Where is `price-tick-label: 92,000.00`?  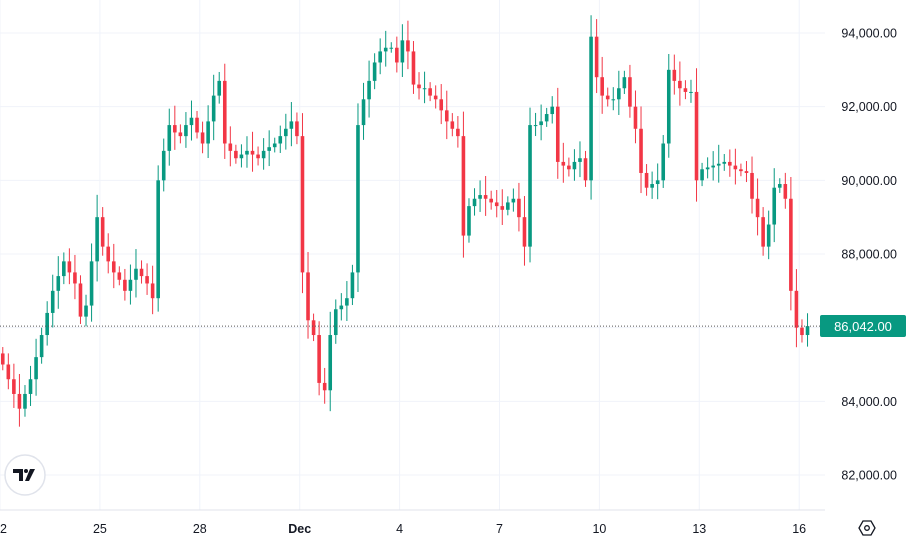 price-tick-label: 92,000.00 is located at coordinates (869, 107).